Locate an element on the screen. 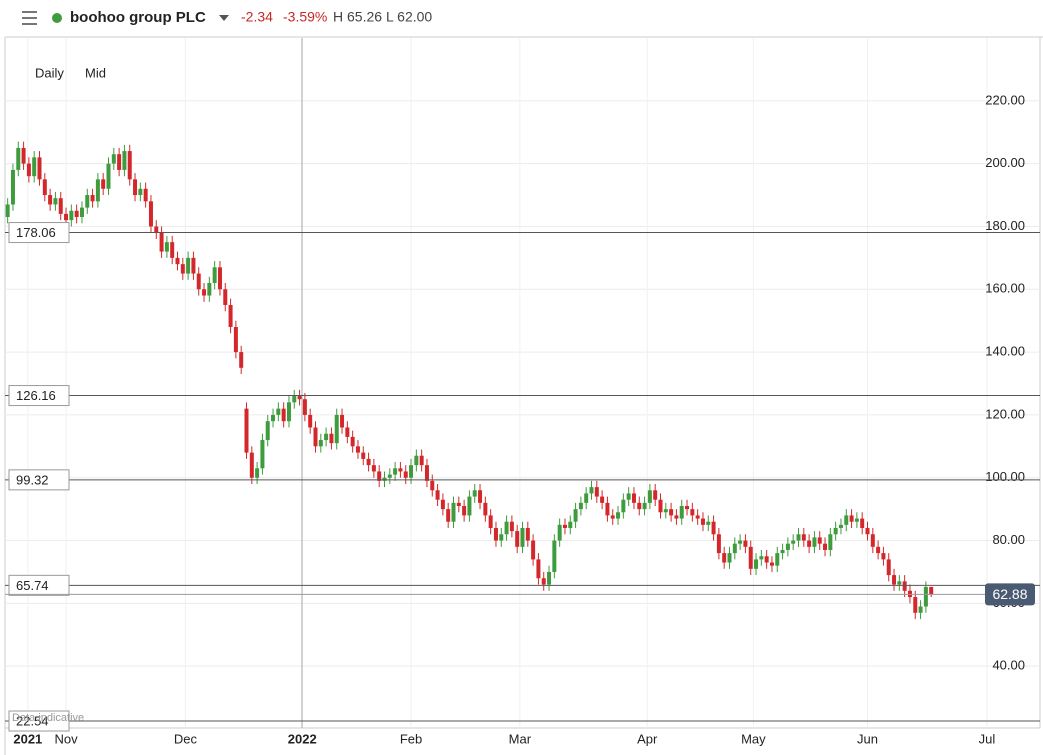  x-tick-label: Jul is located at coordinates (987, 738).